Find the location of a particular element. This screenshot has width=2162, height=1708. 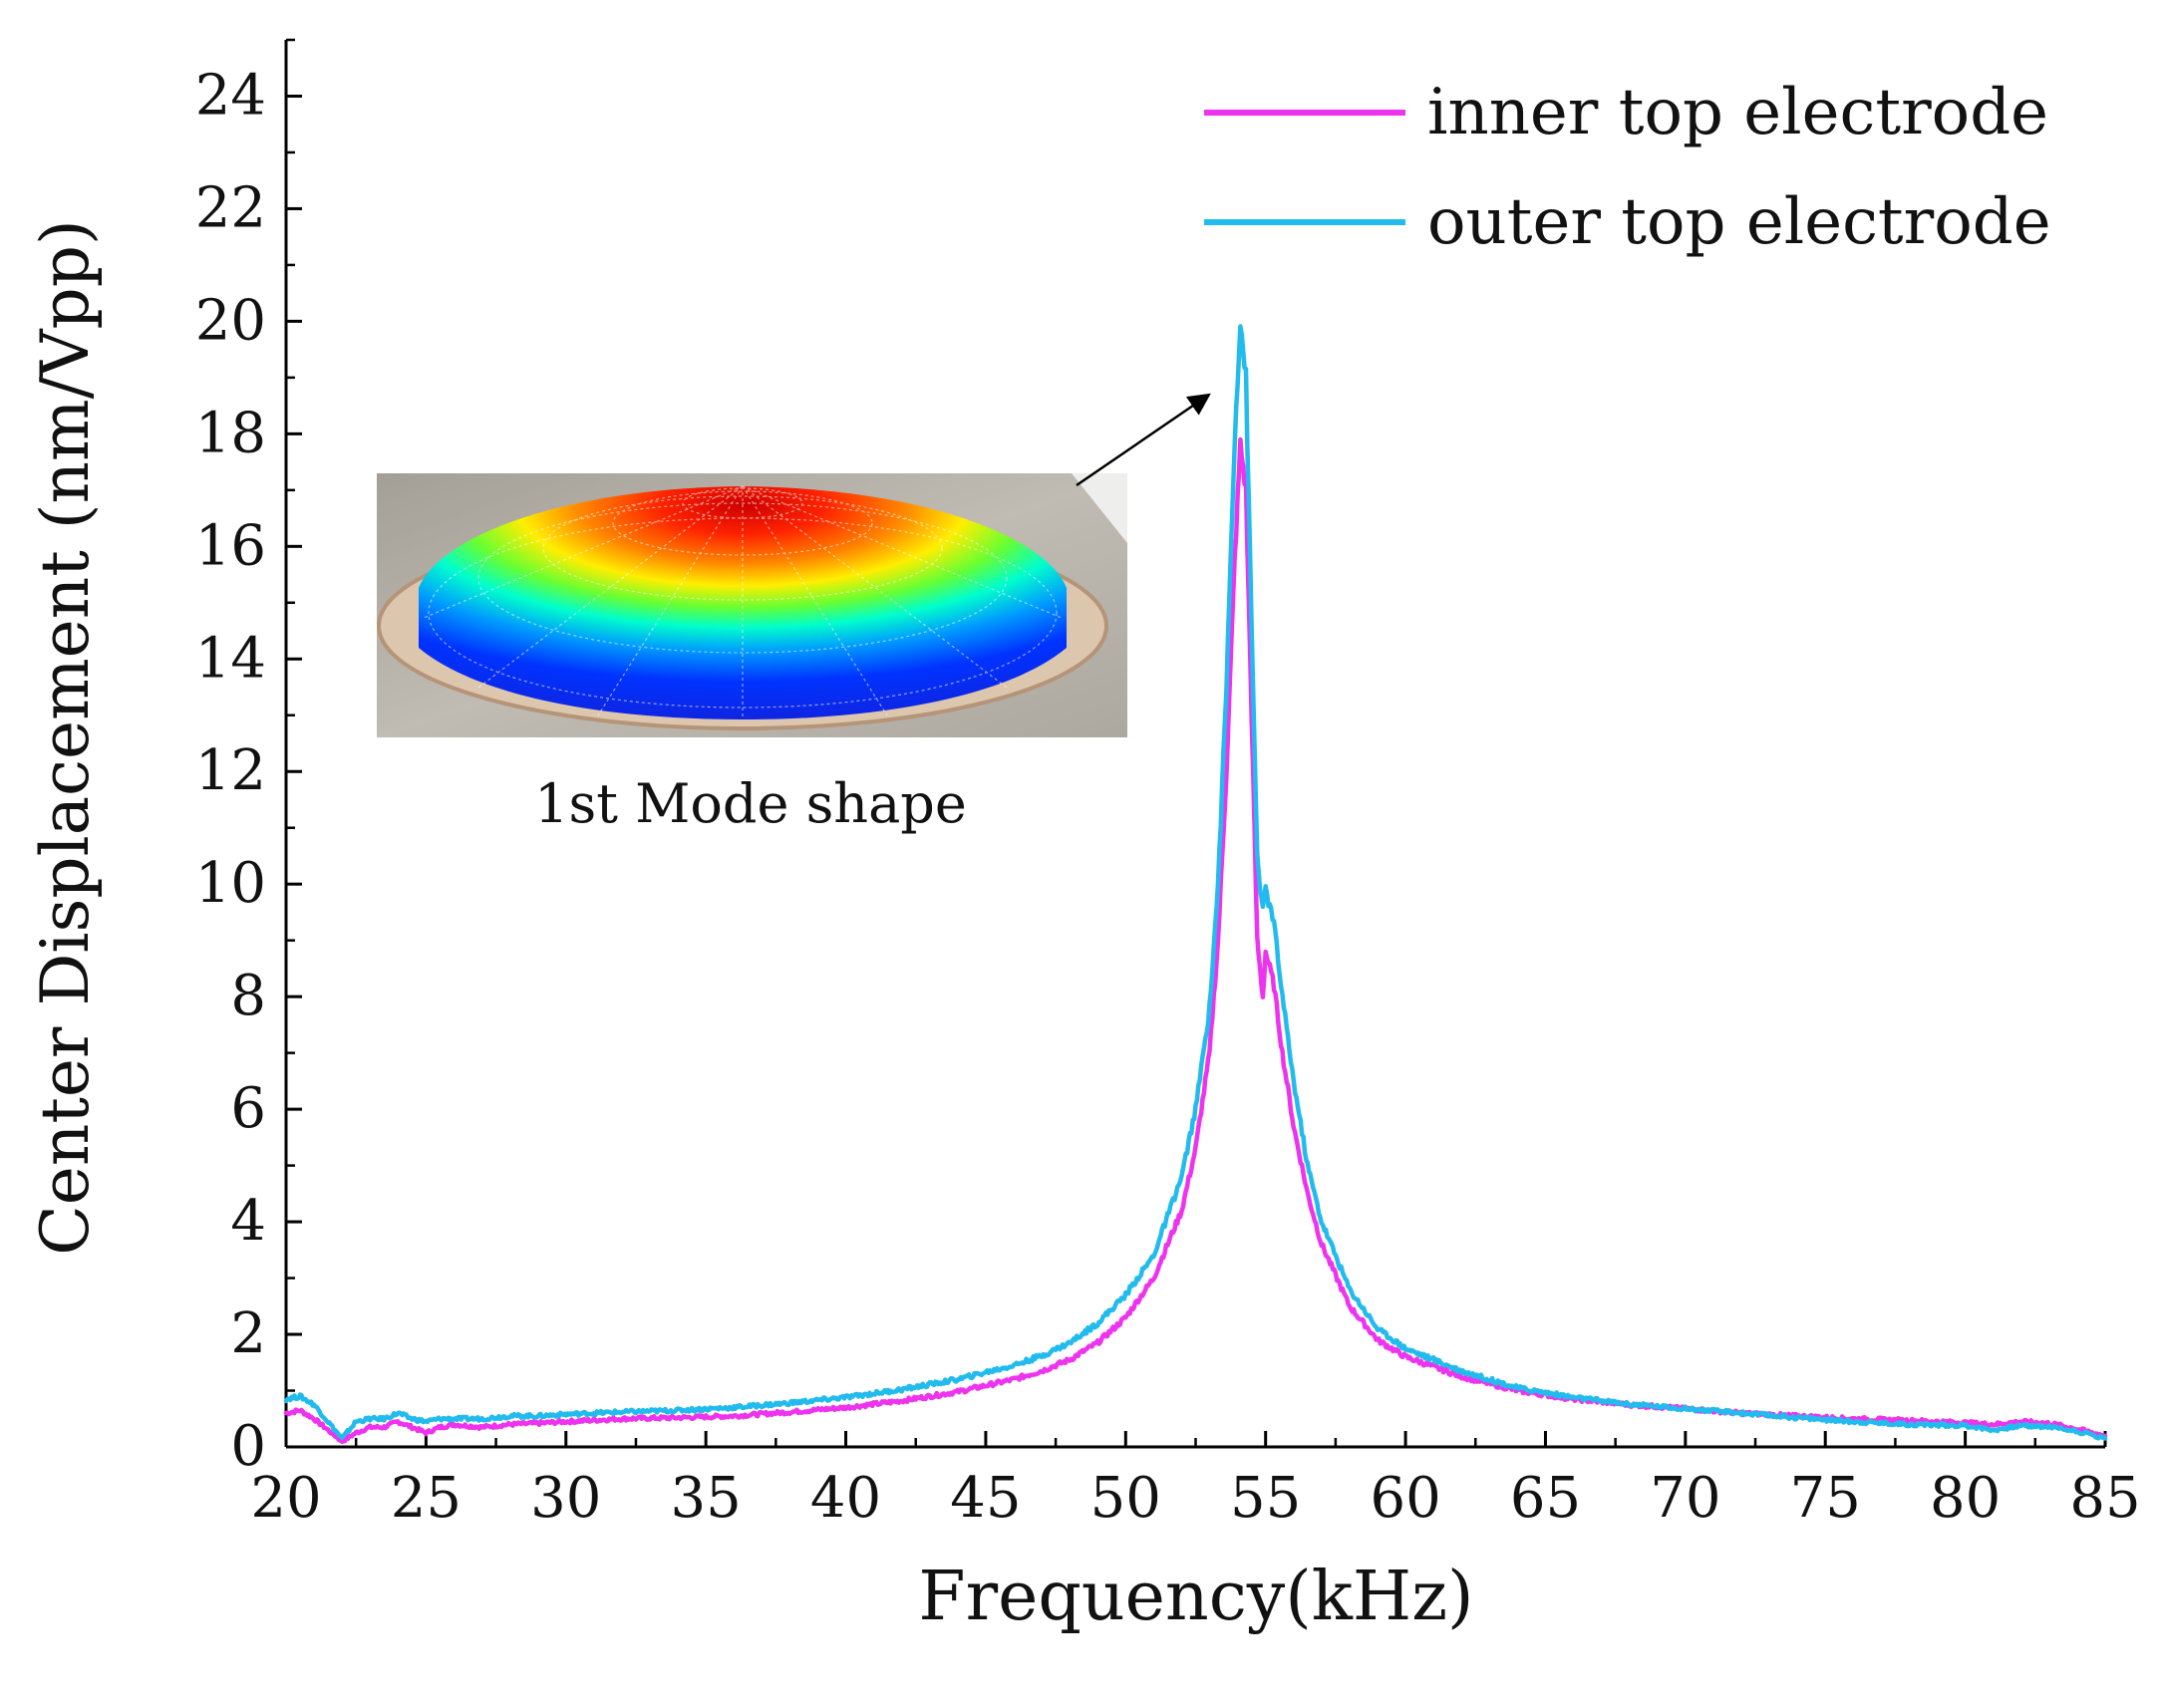

y-tick-label: 6 is located at coordinates (248, 1108).